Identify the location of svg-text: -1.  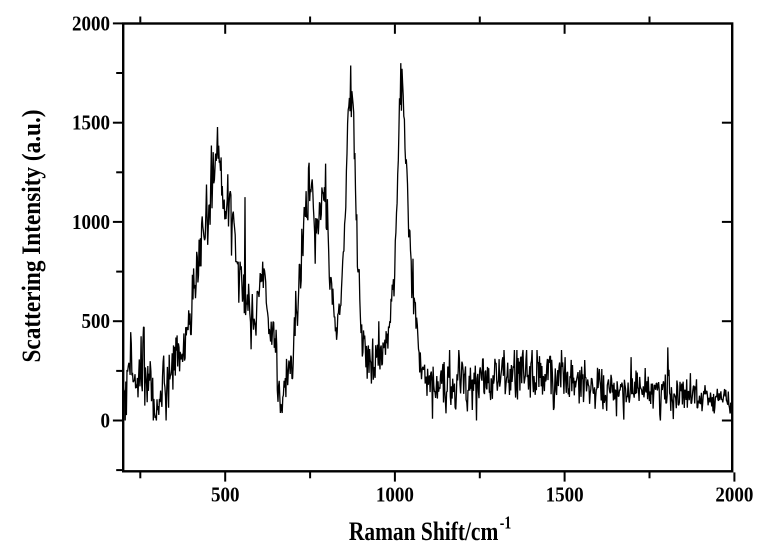
(506, 523).